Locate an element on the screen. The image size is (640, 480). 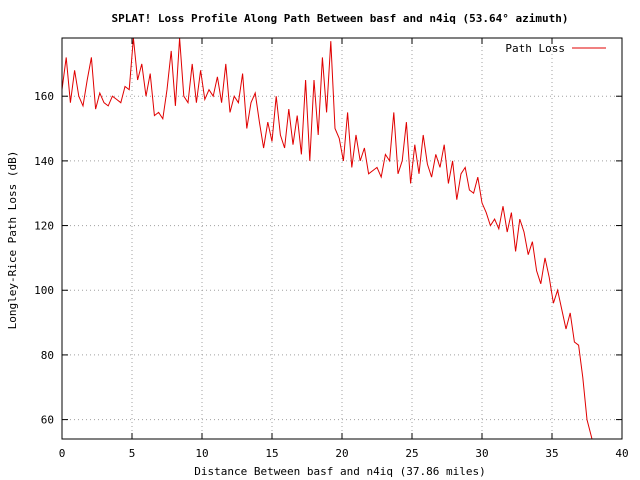
x-tick-label: 10 is located at coordinates (201, 453).